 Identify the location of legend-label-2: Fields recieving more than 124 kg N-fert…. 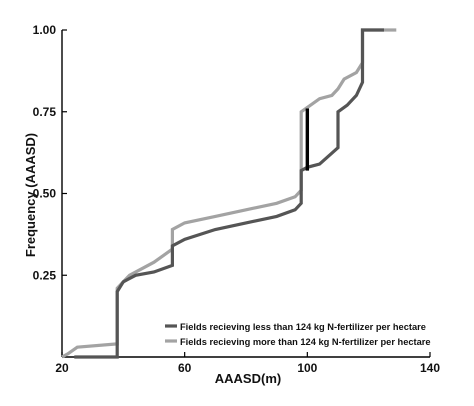
(305, 342).